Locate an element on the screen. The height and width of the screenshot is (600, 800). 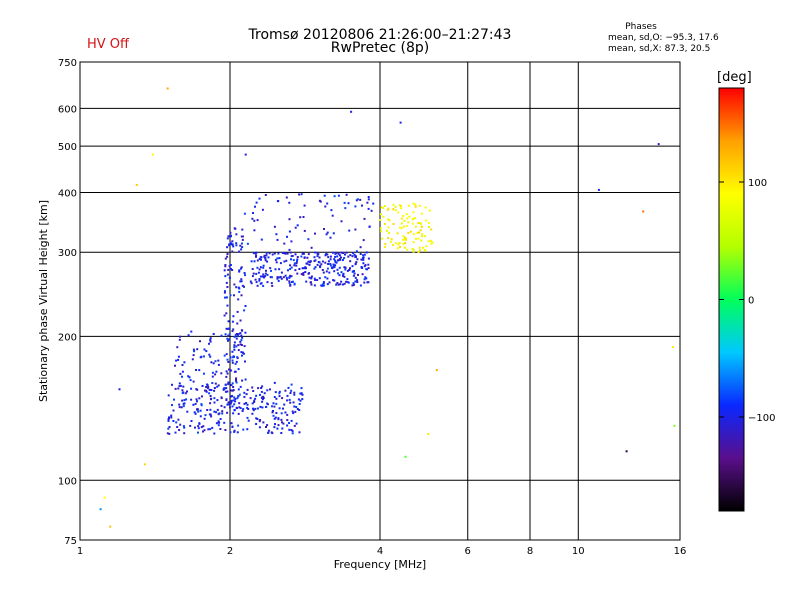
phase-stats-x: mean, sd,X: 87.3, 20.5 is located at coordinates (659, 49).